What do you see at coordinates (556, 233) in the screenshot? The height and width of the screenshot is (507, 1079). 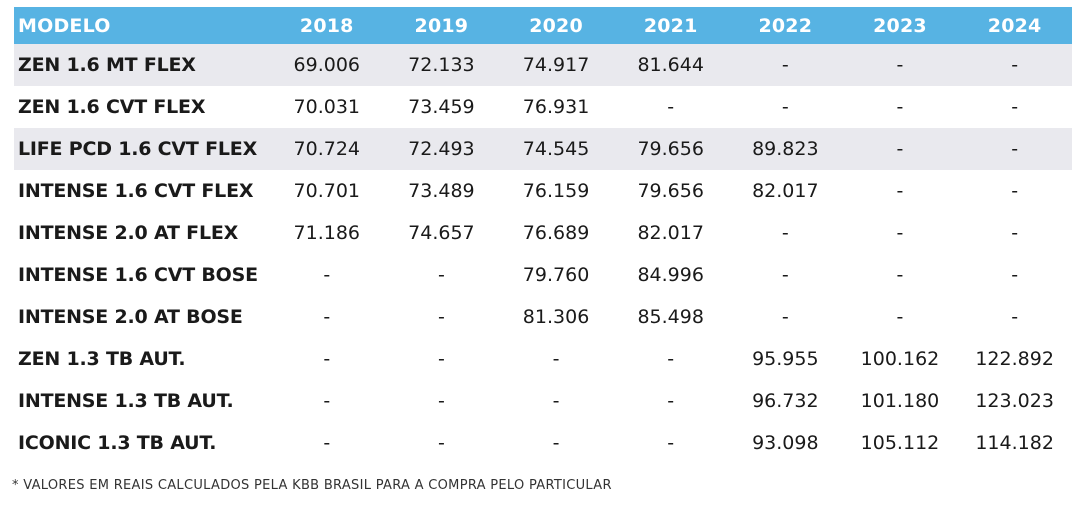 I see `price-cell-2020: 76.689` at bounding box center [556, 233].